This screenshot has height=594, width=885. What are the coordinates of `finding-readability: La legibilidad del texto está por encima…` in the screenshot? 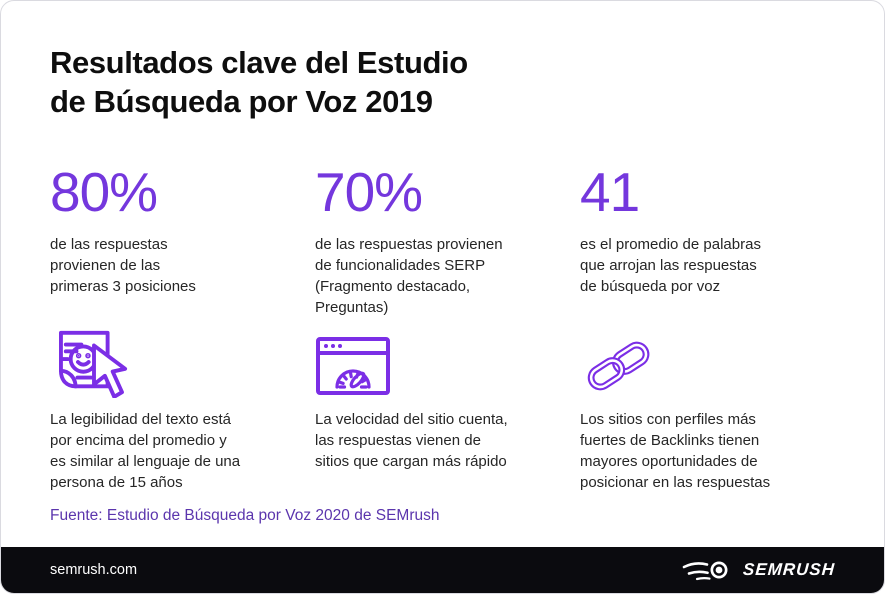 It's located at (182, 410).